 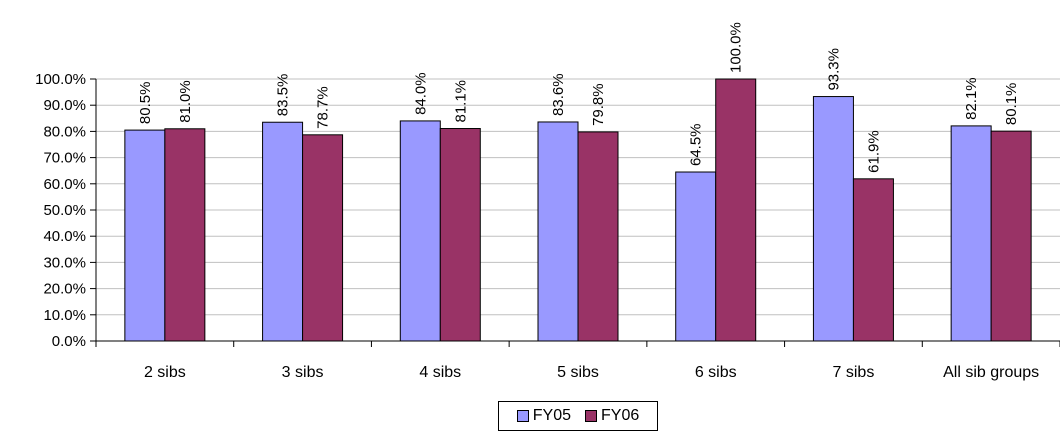 I want to click on y-tick-label: 10.0%, so click(x=64, y=315).